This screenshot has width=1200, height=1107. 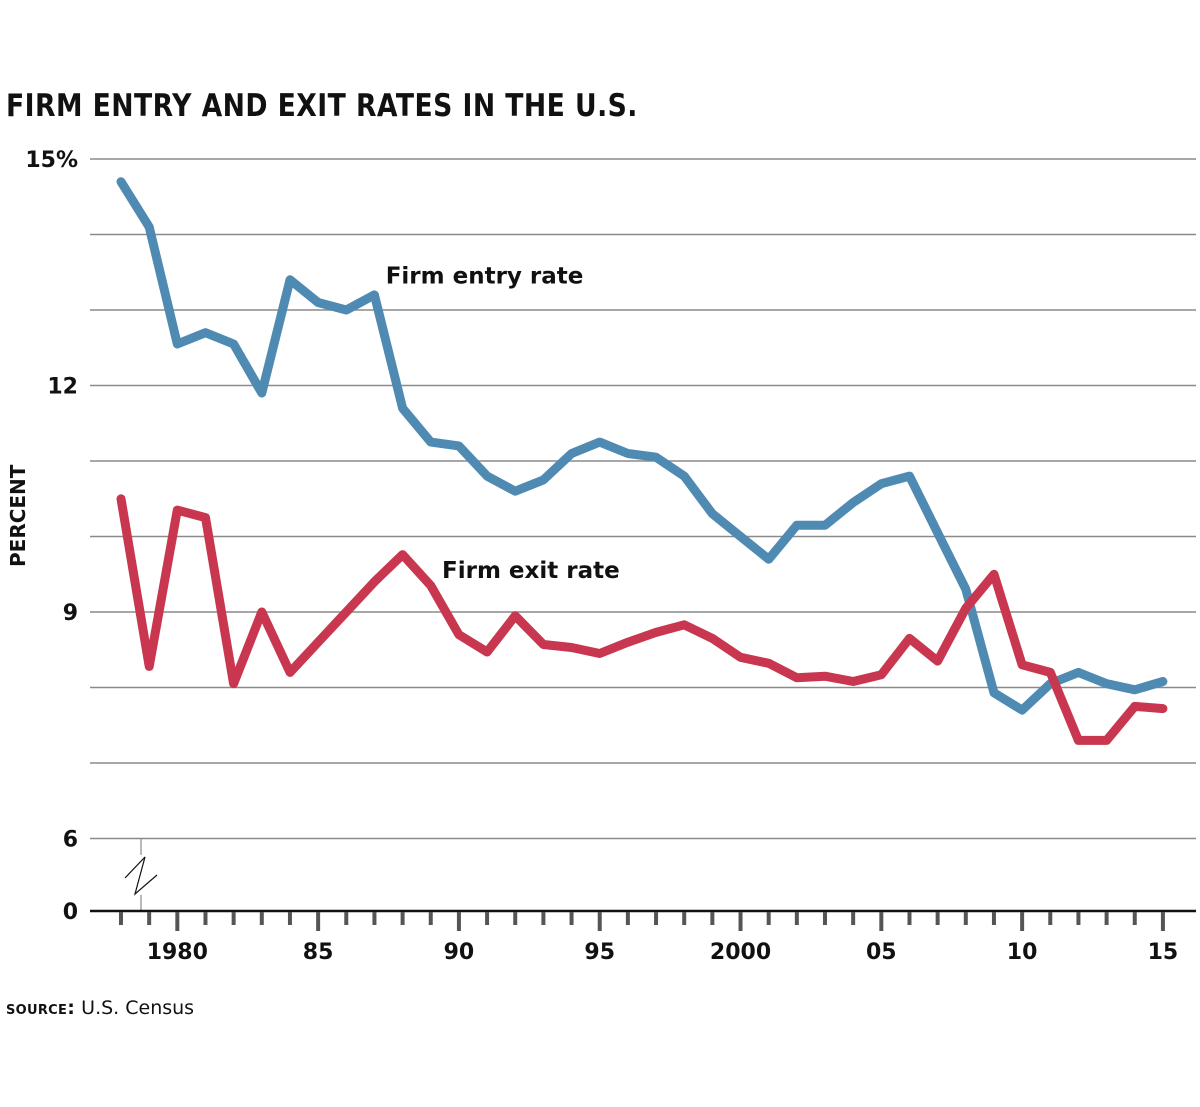 What do you see at coordinates (70, 912) in the screenshot?
I see `y-tick-label-zero: 0` at bounding box center [70, 912].